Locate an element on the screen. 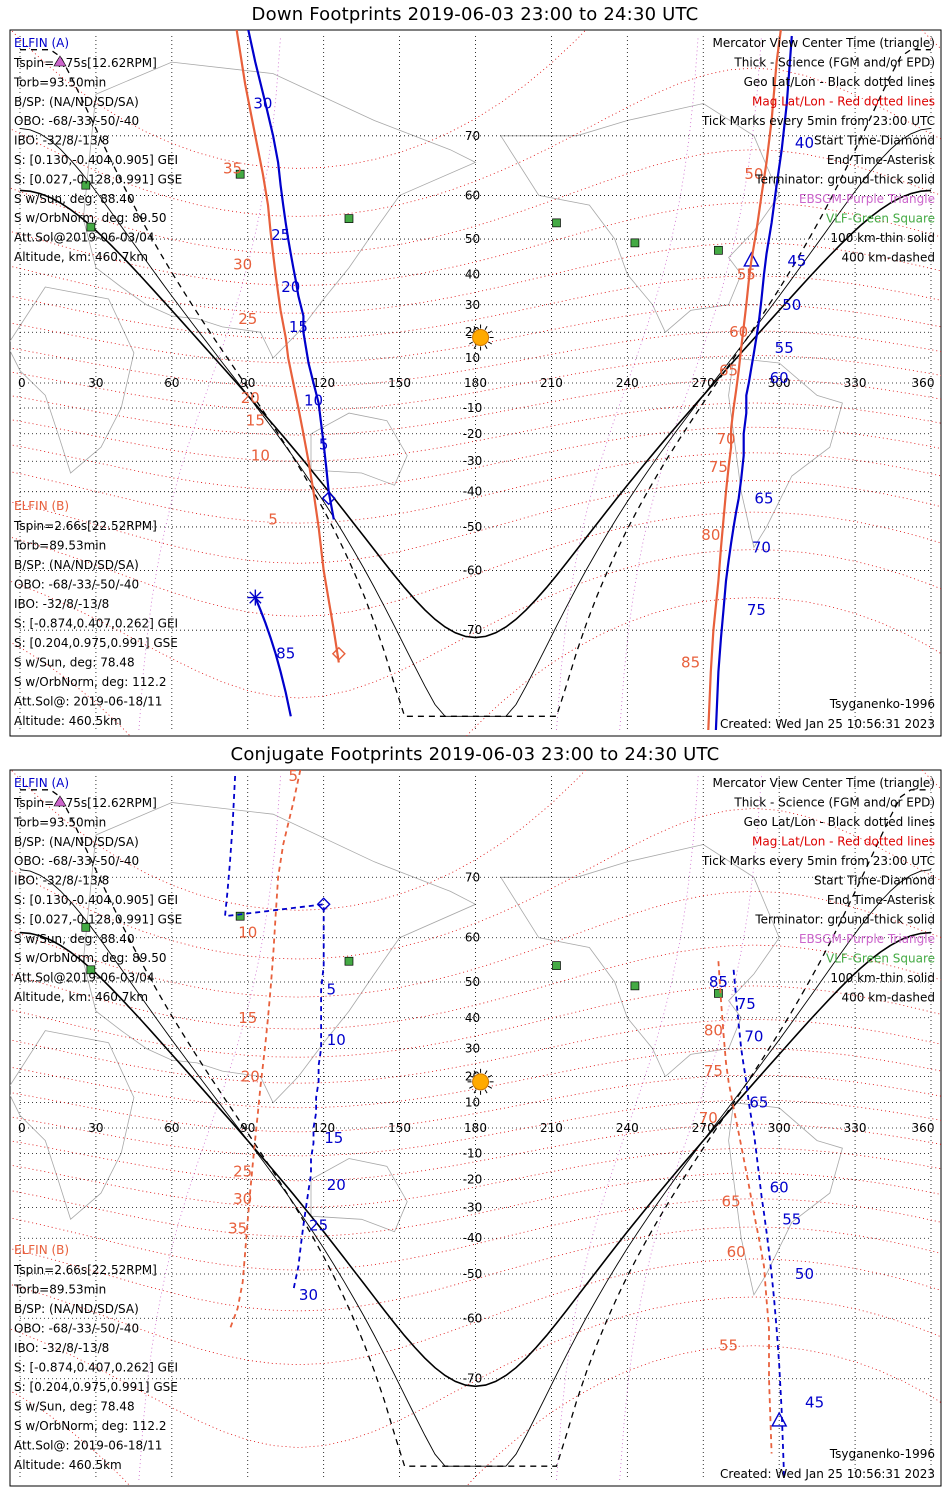 Image resolution: width=950 pixels, height=1500 pixels. lon-tick-label: 60 is located at coordinates (171, 1128).